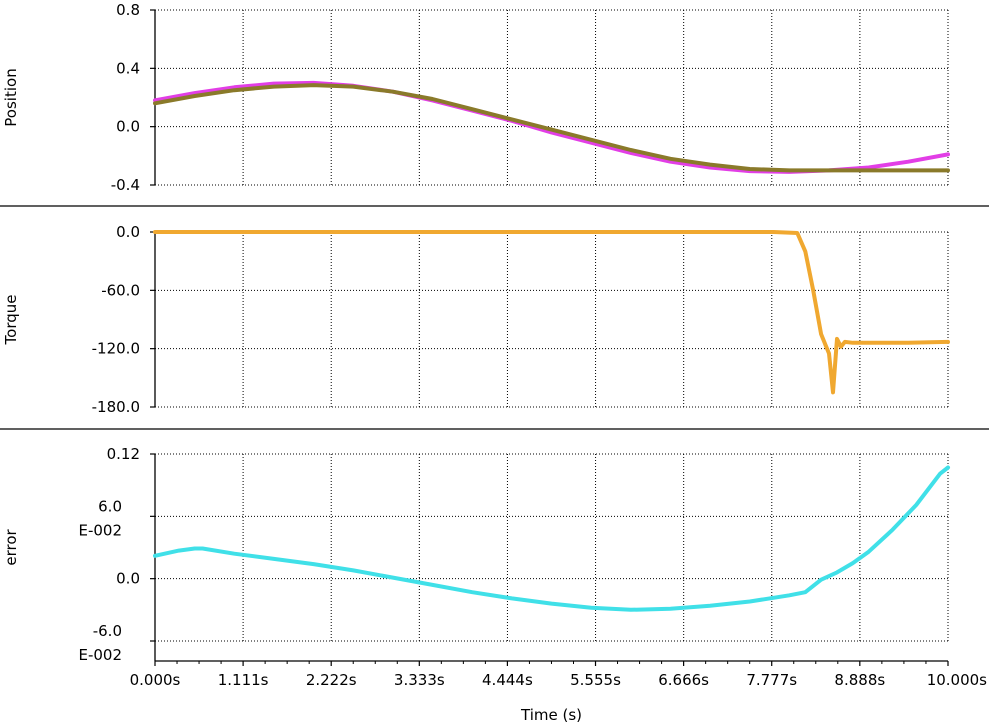  What do you see at coordinates (110, 506) in the screenshot?
I see `y-tick-label: 6.0` at bounding box center [110, 506].